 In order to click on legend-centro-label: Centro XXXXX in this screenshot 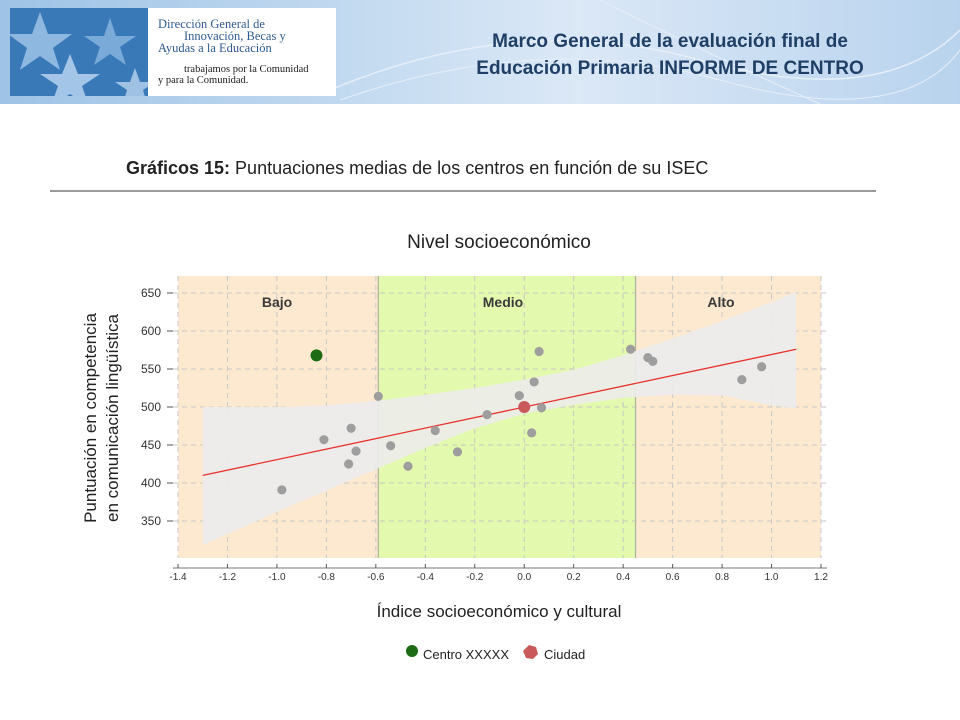, I will do `click(466, 654)`.